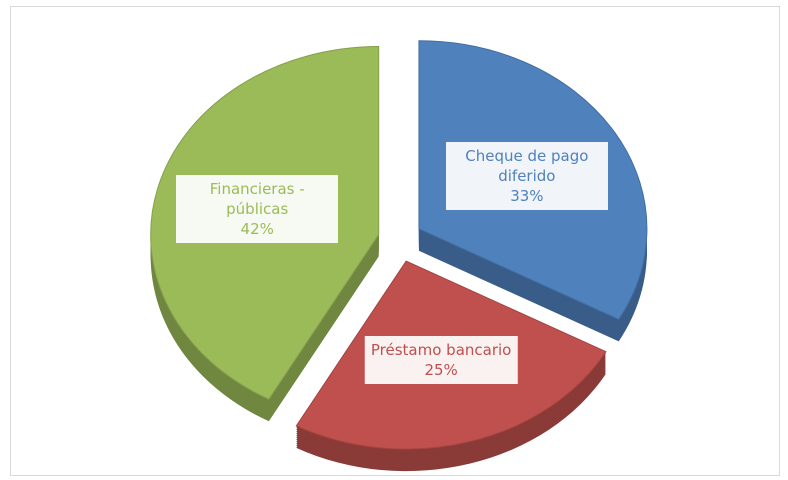  Describe the element at coordinates (527, 196) in the screenshot. I see `value-label: 33%` at that location.